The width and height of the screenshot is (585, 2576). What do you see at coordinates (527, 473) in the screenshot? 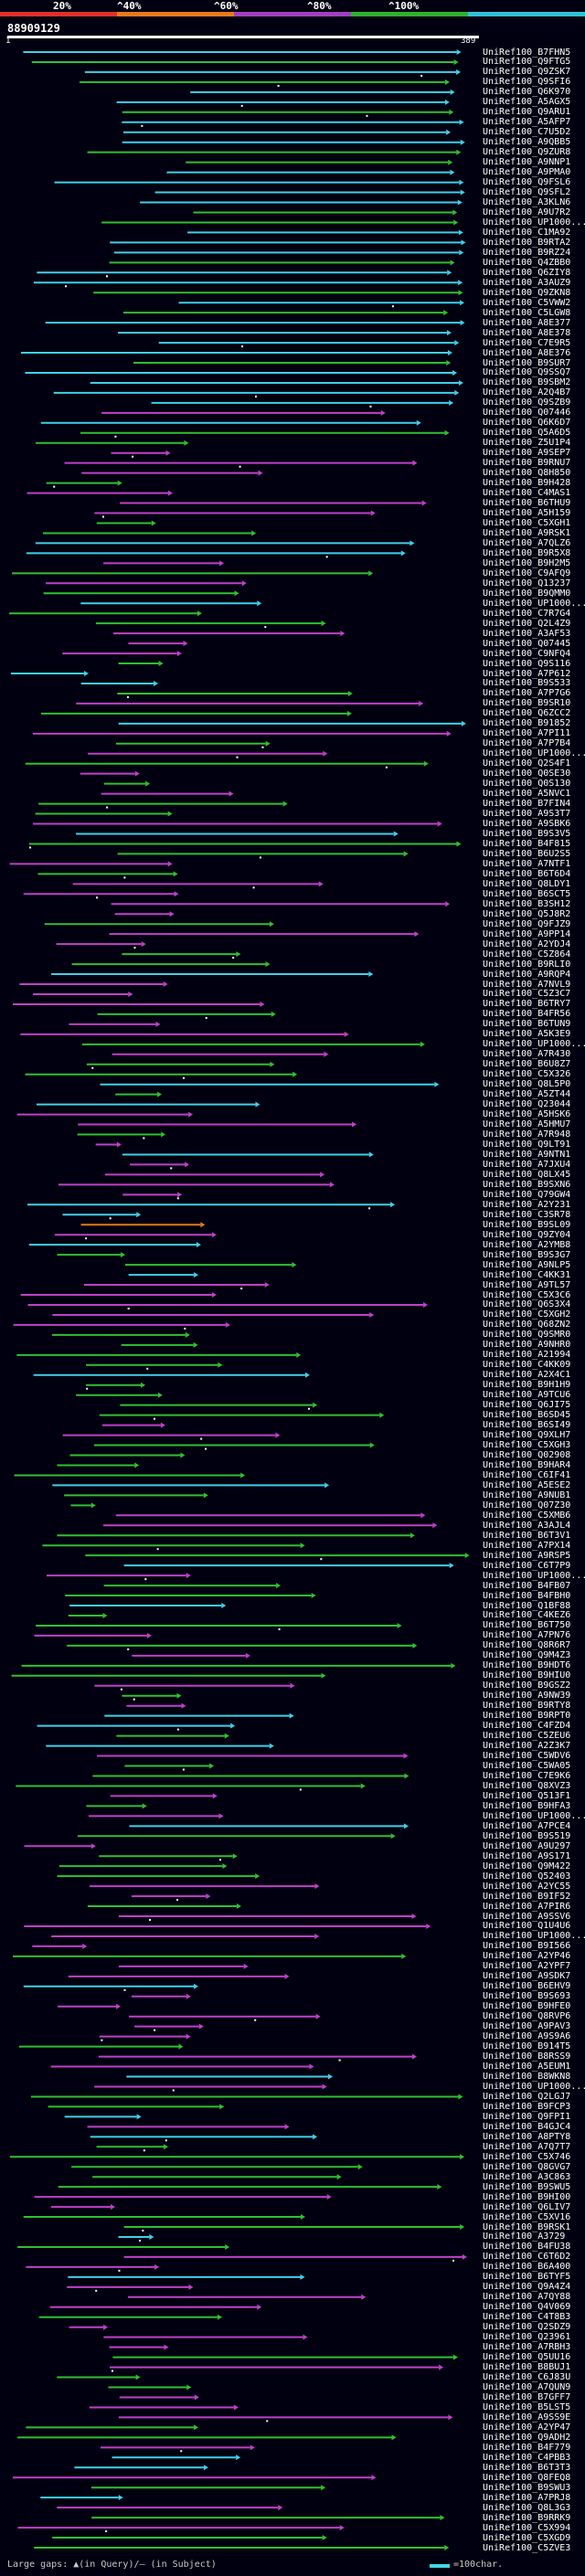
I see `hit-label: UniRef100_Q8H850` at bounding box center [527, 473].